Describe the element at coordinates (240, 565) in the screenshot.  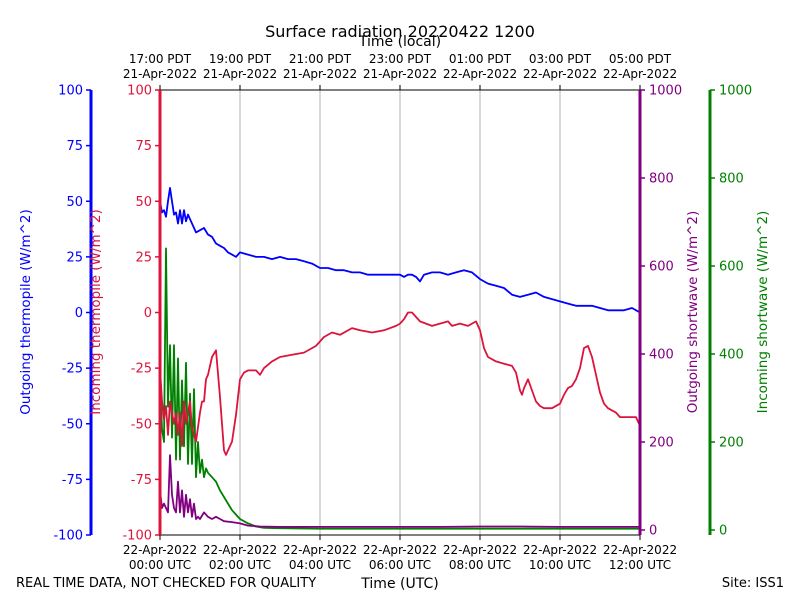
I see `x-tick-label-utc-time: 02:00 UTC` at that location.